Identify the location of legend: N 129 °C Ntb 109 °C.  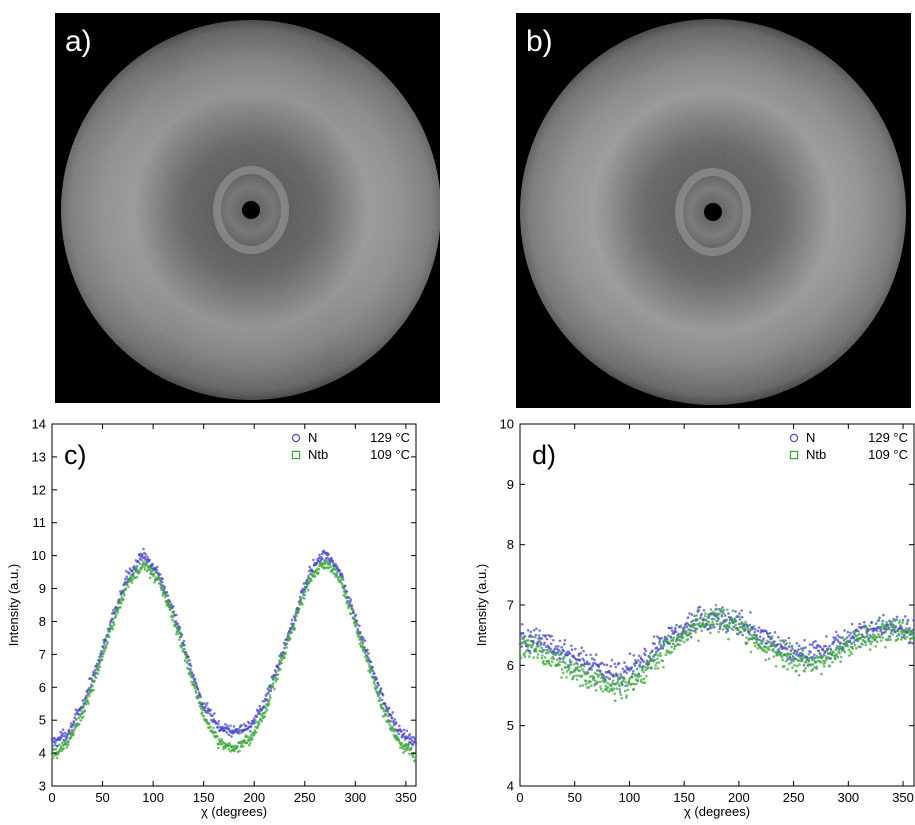
(848, 446).